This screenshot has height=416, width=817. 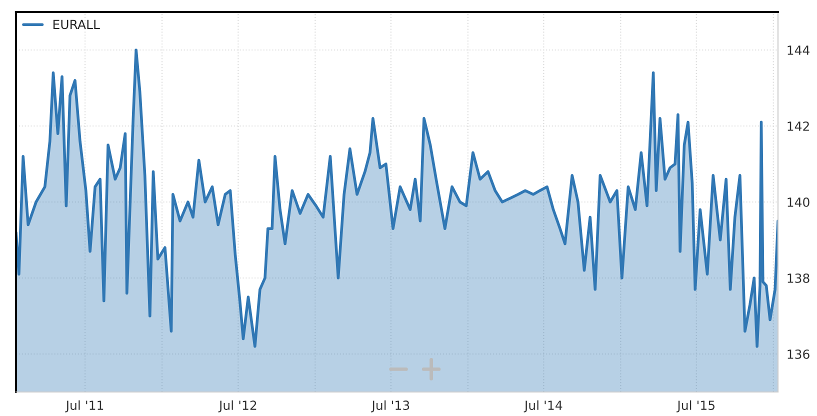 What do you see at coordinates (543, 406) in the screenshot?
I see `x-tick-label: Jul '14` at bounding box center [543, 406].